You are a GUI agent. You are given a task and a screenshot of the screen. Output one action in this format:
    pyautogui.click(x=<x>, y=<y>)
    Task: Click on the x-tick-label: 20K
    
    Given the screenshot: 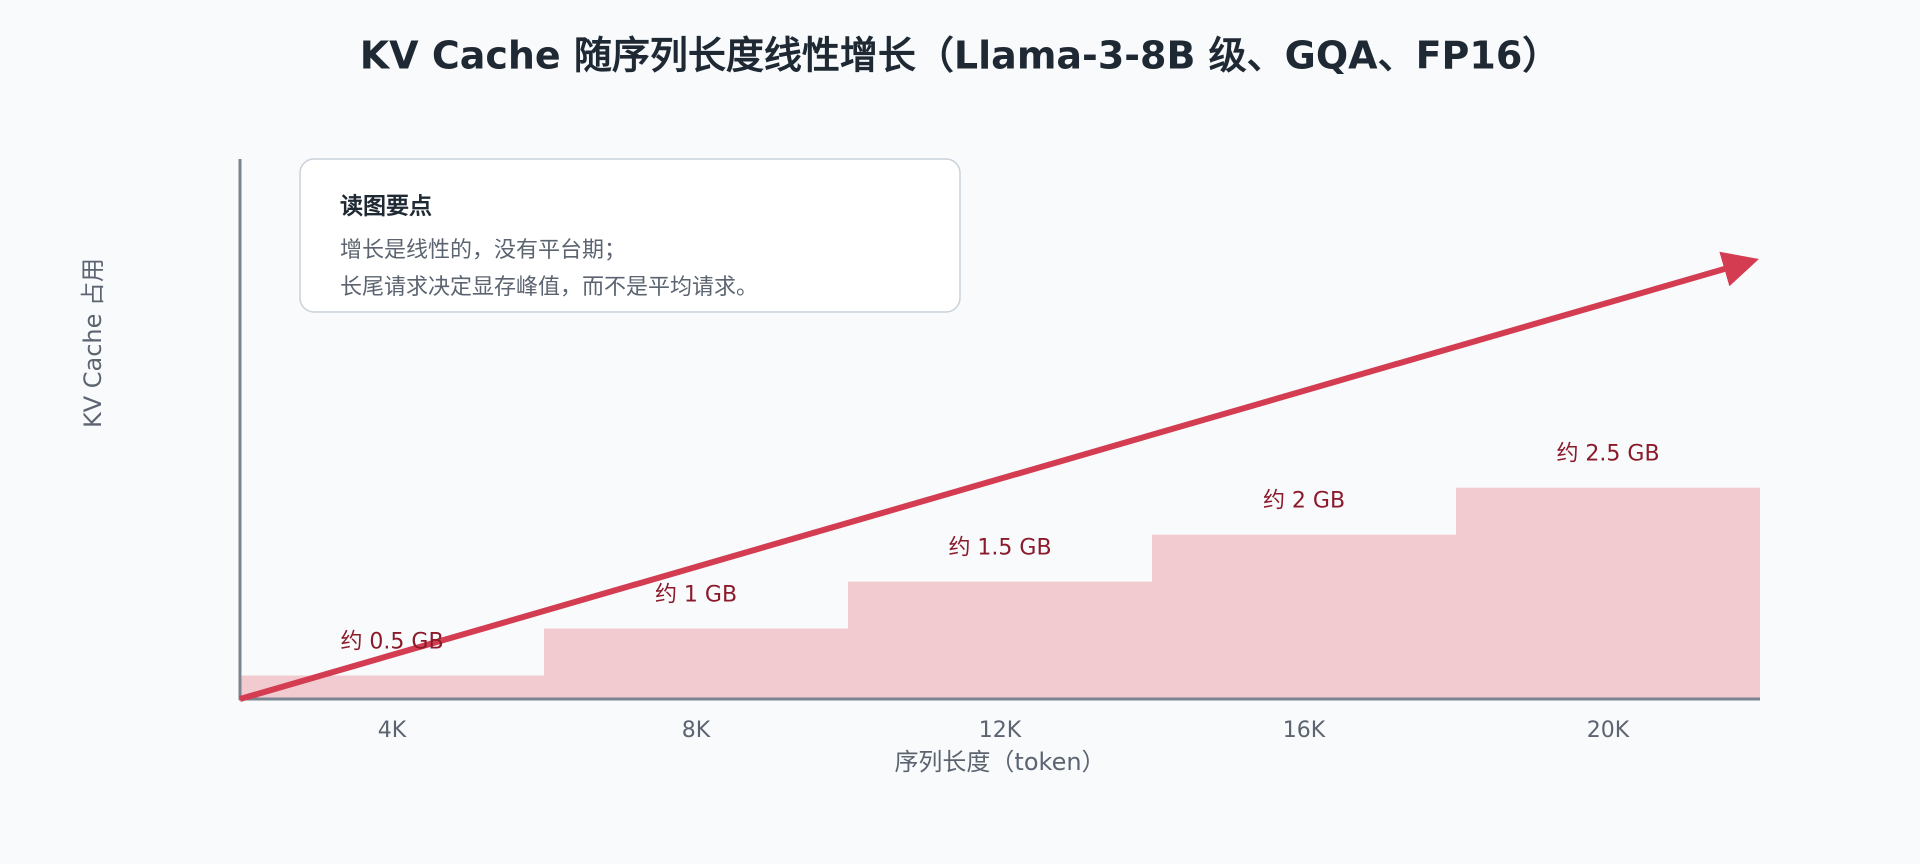 What is the action you would take?
    pyautogui.click(x=1608, y=730)
    